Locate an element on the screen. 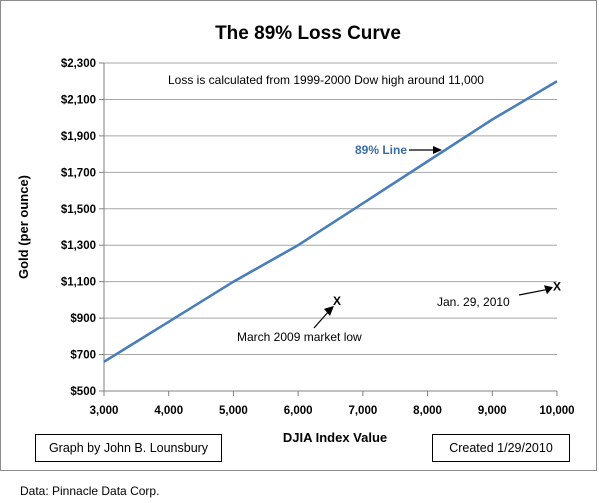 The height and width of the screenshot is (503, 599). x-axis-label: DJIA Index Value is located at coordinates (335, 437).